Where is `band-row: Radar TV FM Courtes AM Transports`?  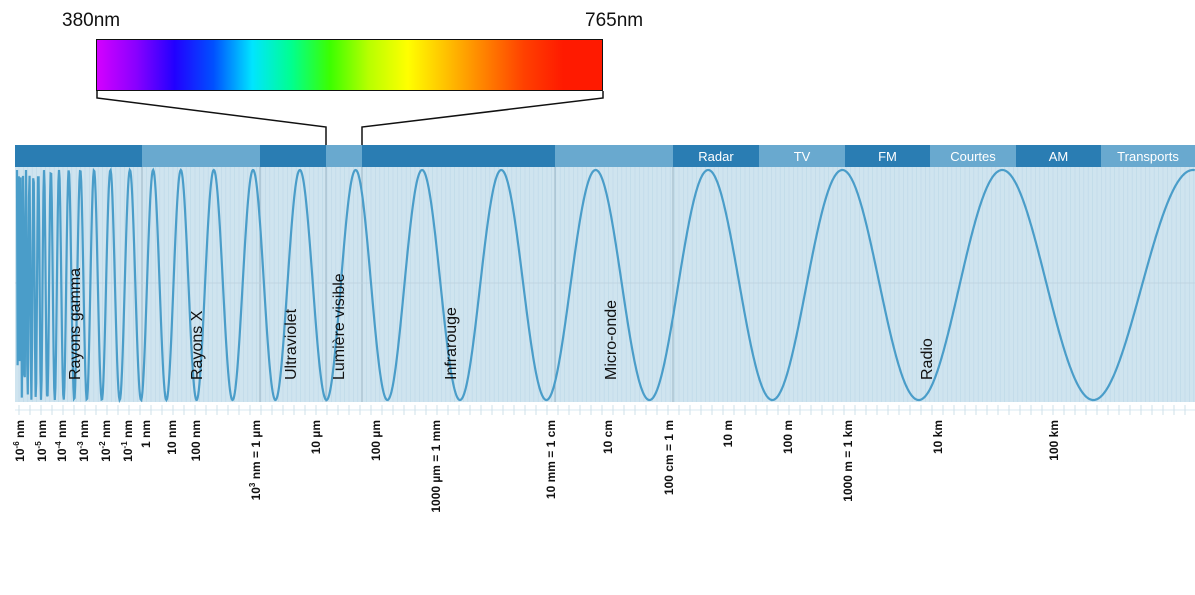 band-row: Radar TV FM Courtes AM Transports is located at coordinates (605, 156).